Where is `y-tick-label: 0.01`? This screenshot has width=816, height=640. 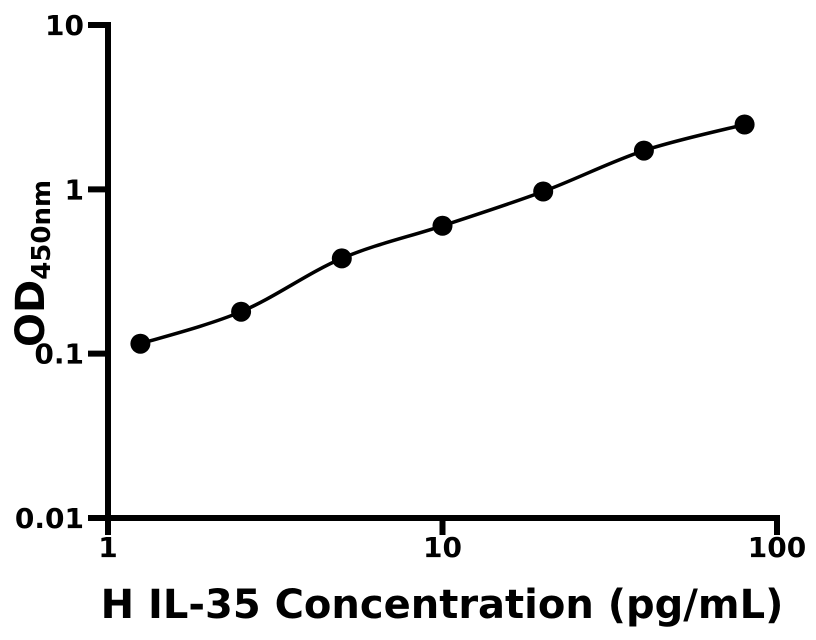
y-tick-label: 0.01 is located at coordinates (49, 518).